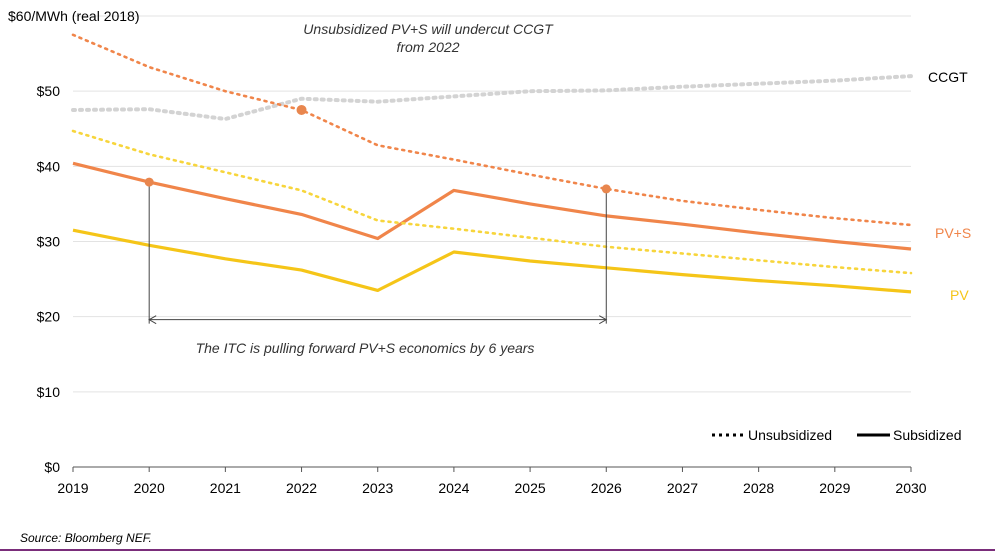 This screenshot has height=552, width=995. Describe the element at coordinates (74, 16) in the screenshot. I see `y-axis-label: $60/MWh (real 2018)` at that location.